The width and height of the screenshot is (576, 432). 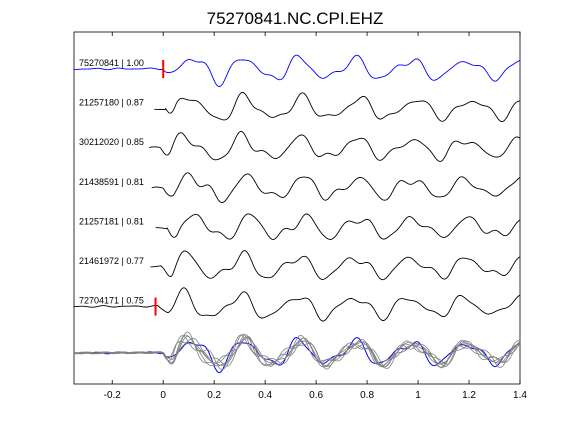 What do you see at coordinates (367, 395) in the screenshot?
I see `x-tick-label: 0.8` at bounding box center [367, 395].